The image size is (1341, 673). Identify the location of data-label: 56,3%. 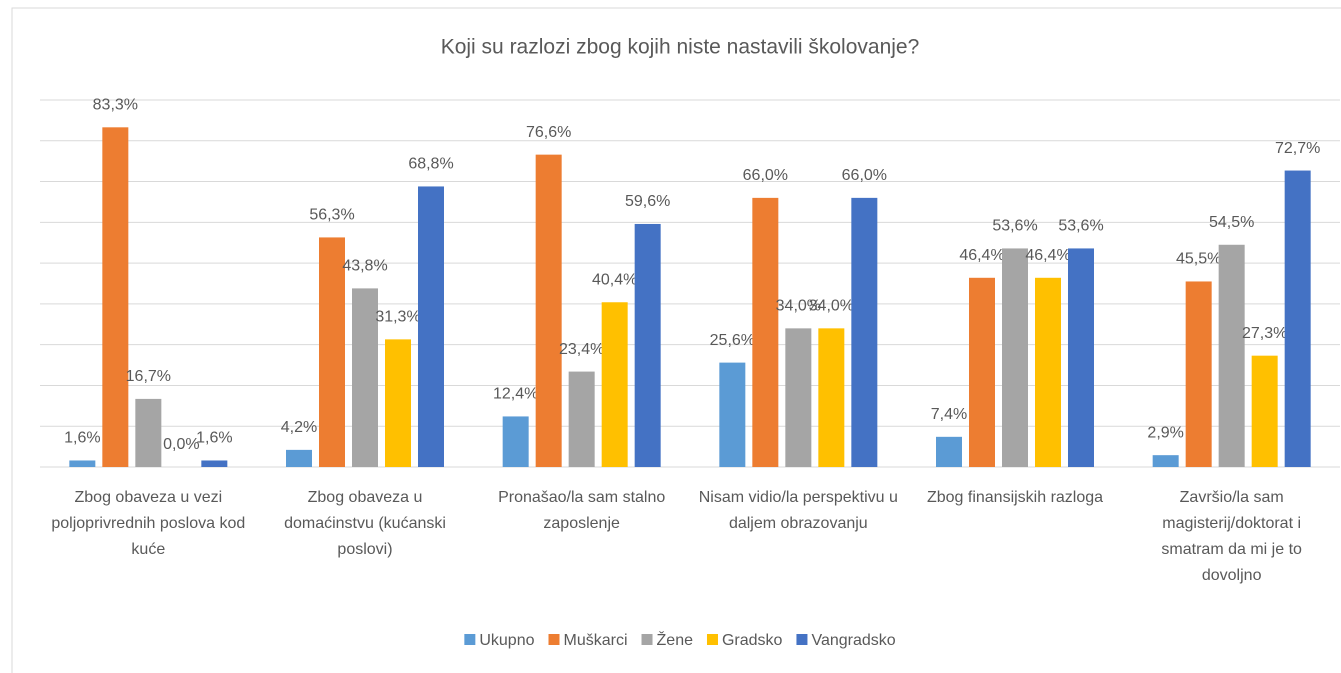
(331, 215).